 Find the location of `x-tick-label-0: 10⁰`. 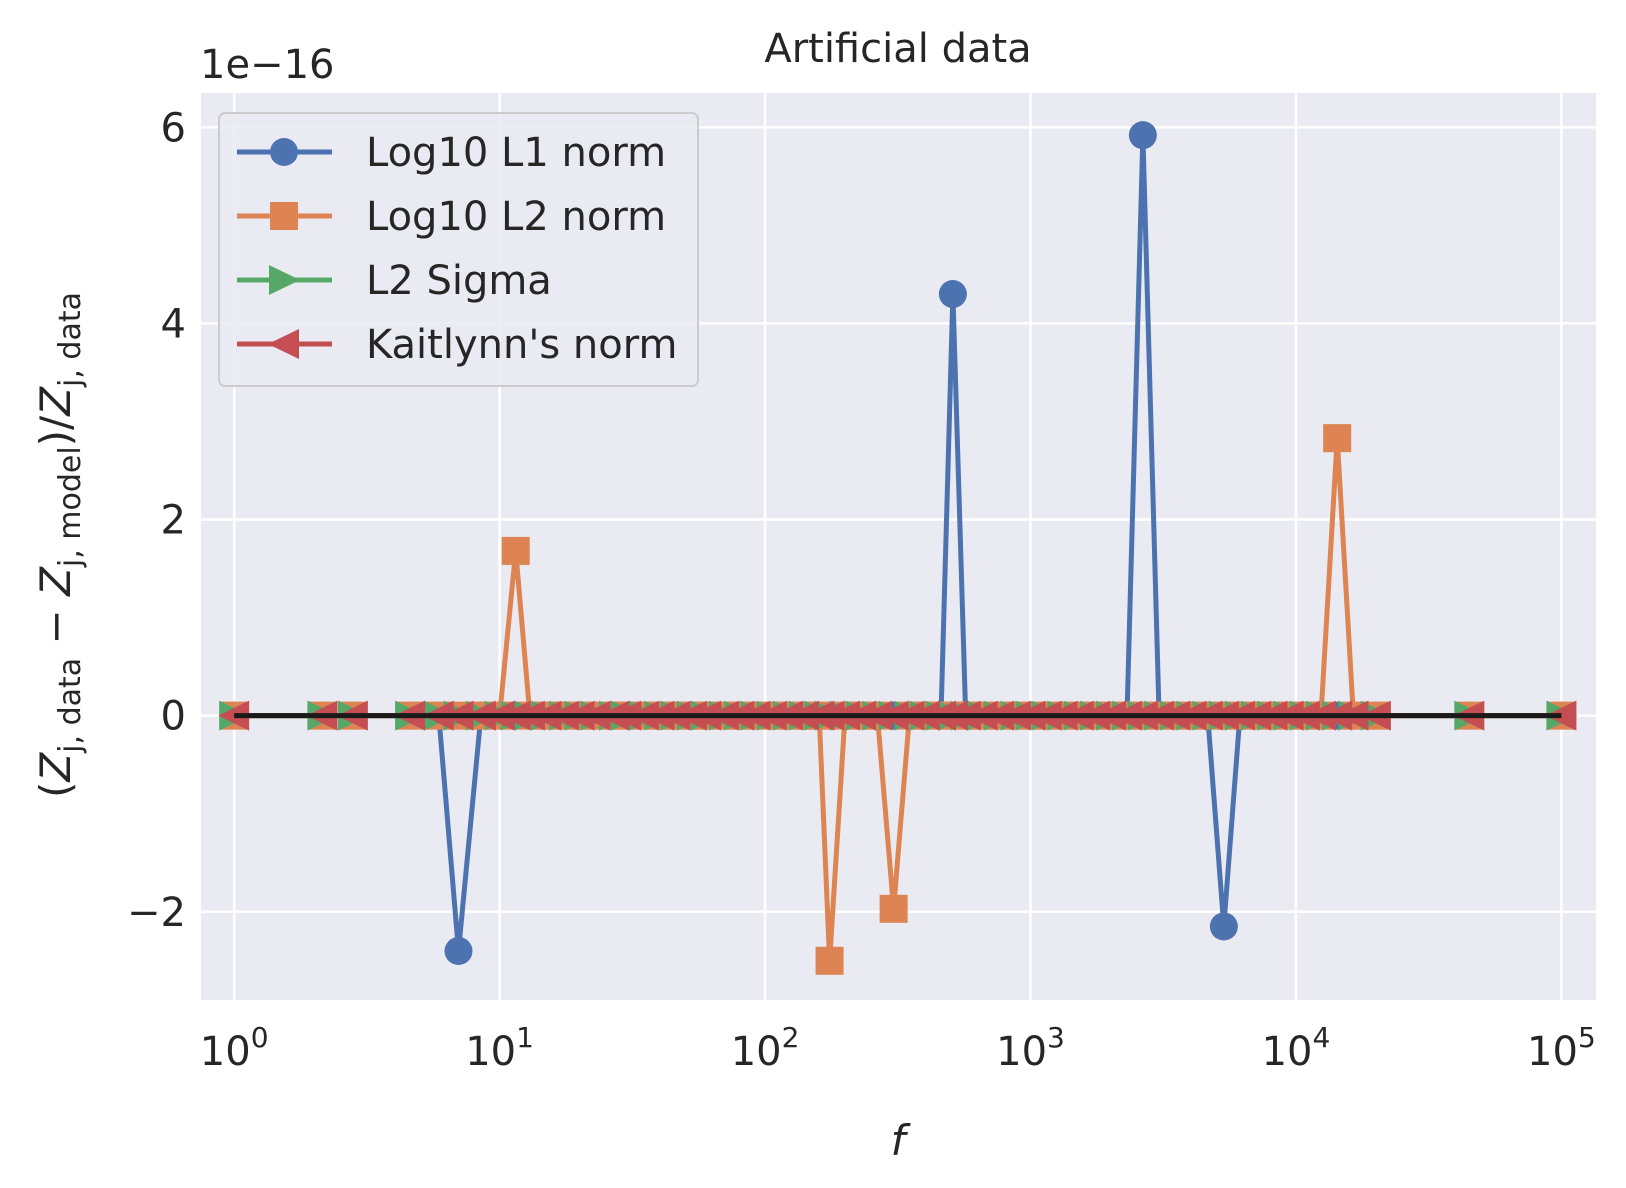

x-tick-label-0: 10⁰ is located at coordinates (234, 1048).